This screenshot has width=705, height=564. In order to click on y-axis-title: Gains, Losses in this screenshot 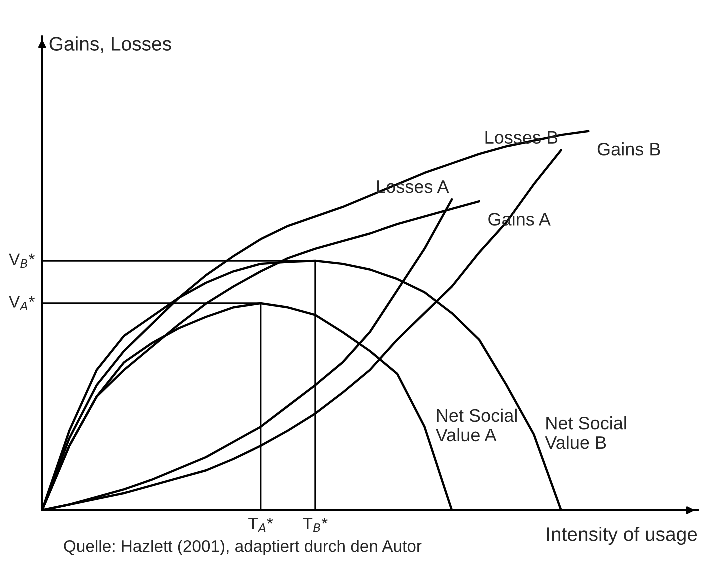, I will do `click(111, 45)`.